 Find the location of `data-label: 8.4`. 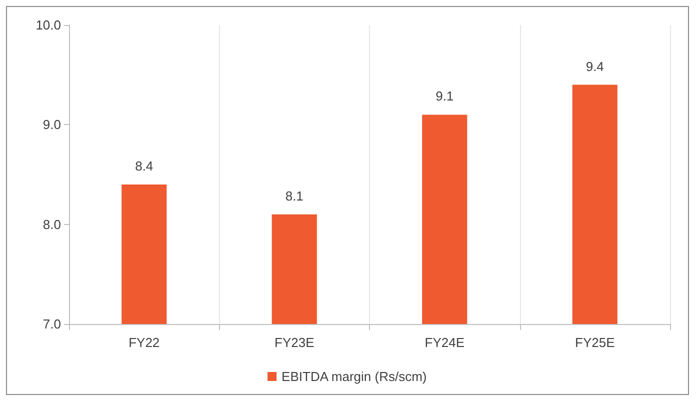

data-label: 8.4 is located at coordinates (144, 166).